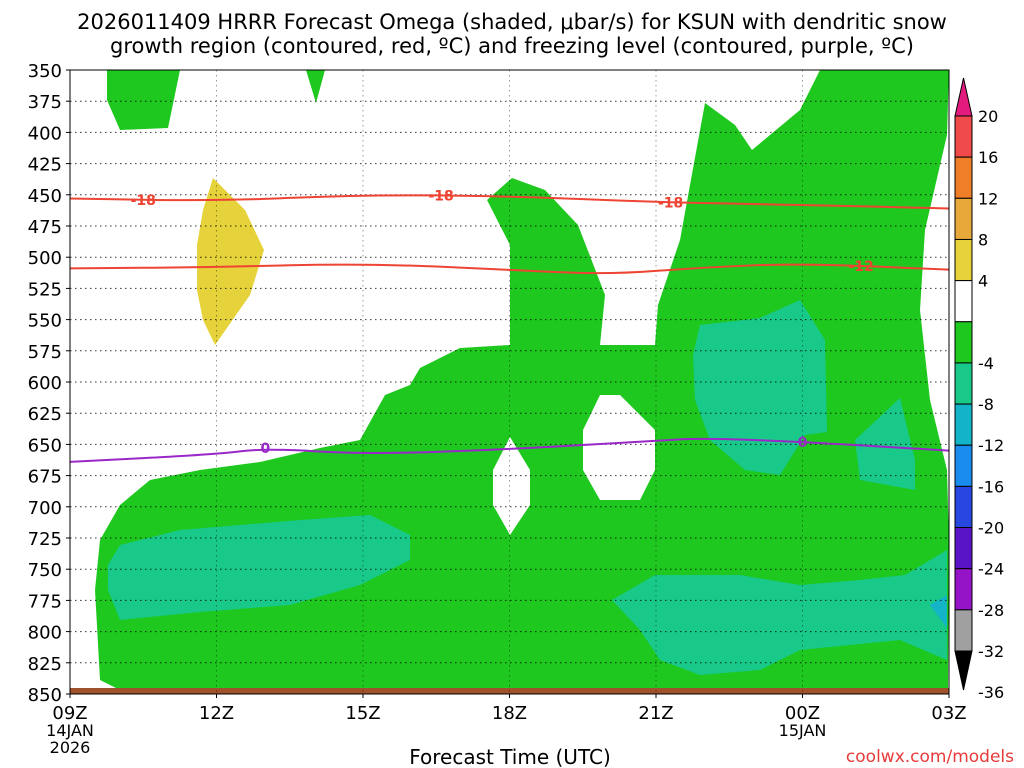  I want to click on y-tick-label: 600, so click(45, 383).